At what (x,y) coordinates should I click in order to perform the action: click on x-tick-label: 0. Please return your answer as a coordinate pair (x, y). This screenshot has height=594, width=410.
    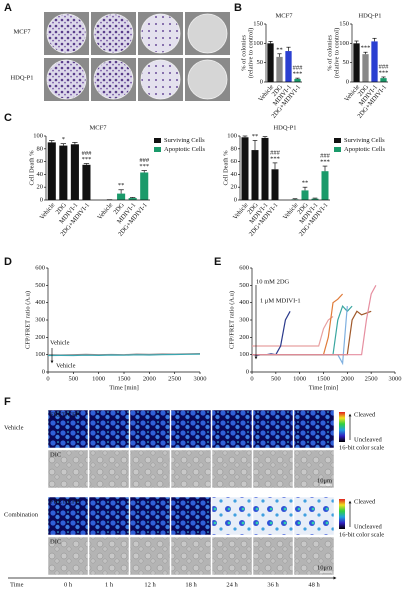
    Looking at the image, I should click on (47, 378).